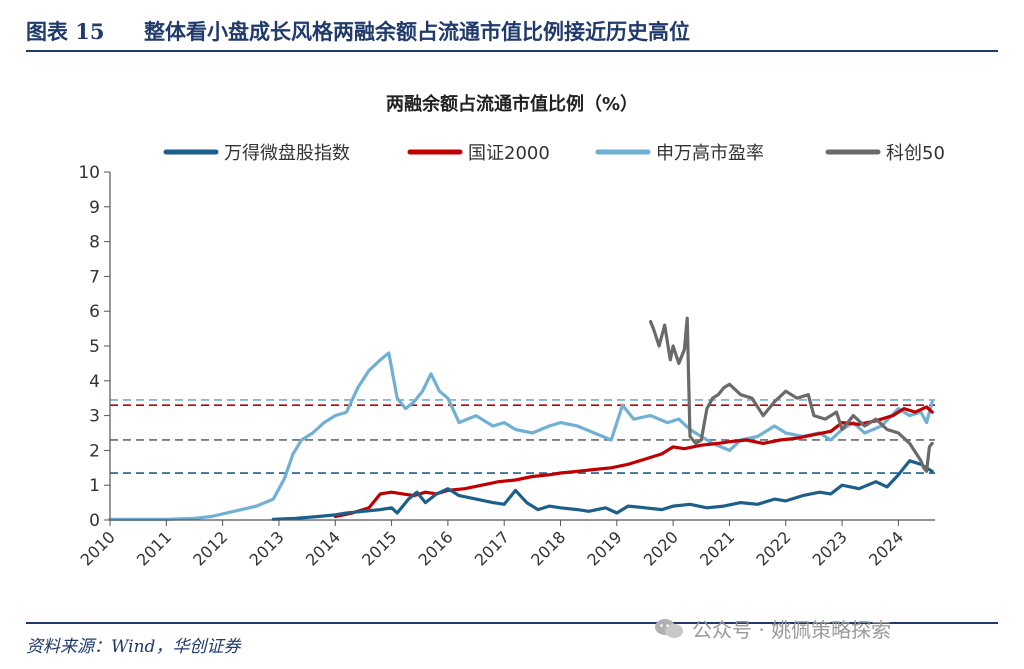  What do you see at coordinates (669, 628) in the screenshot?
I see `wechat-icon` at bounding box center [669, 628].